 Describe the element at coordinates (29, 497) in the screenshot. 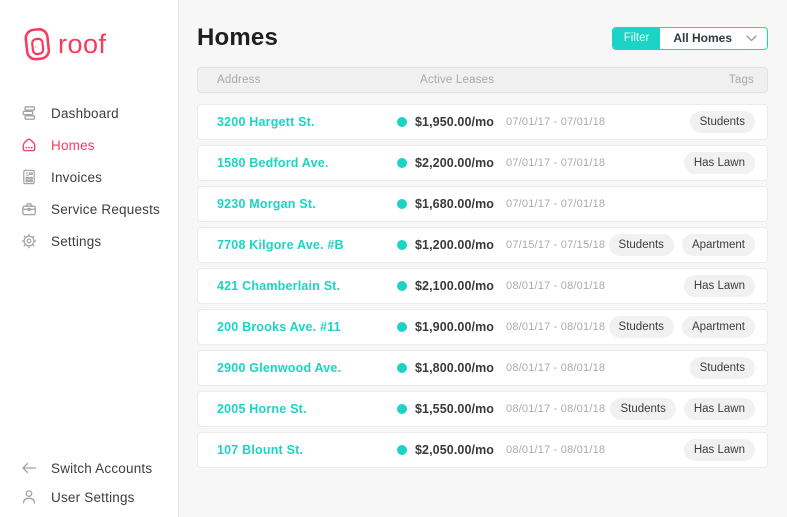

I see `user-icon` at that location.